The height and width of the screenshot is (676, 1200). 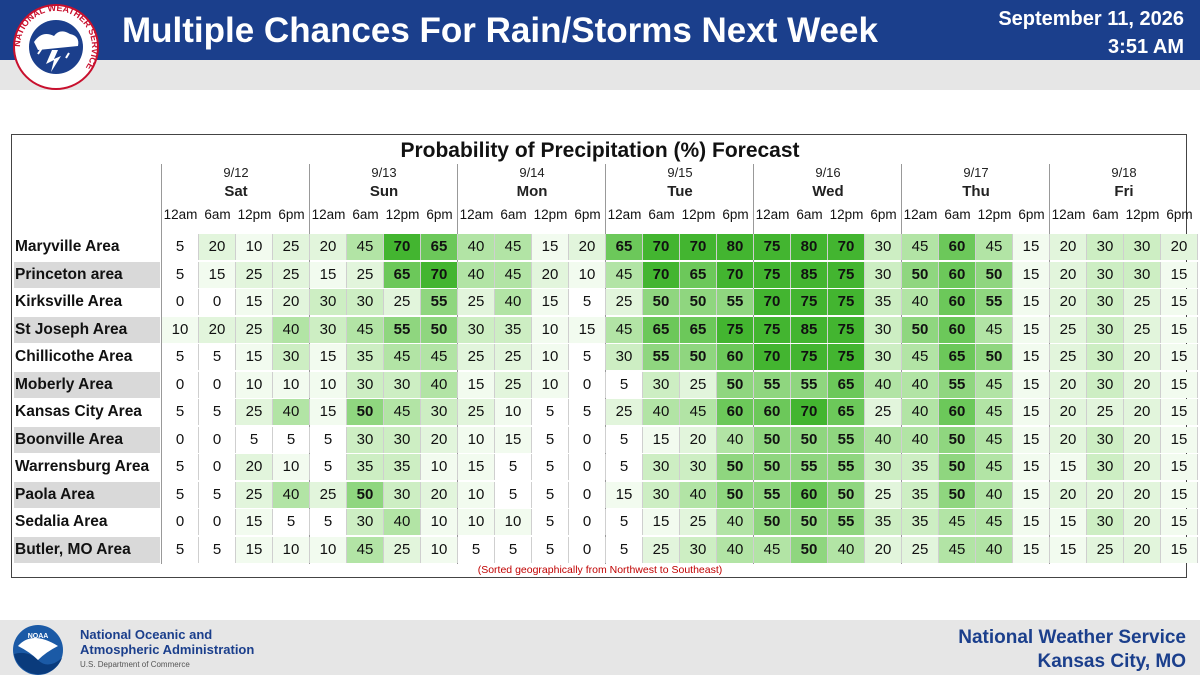 I want to click on issue-date: September 11, 2026, so click(x=1091, y=19).